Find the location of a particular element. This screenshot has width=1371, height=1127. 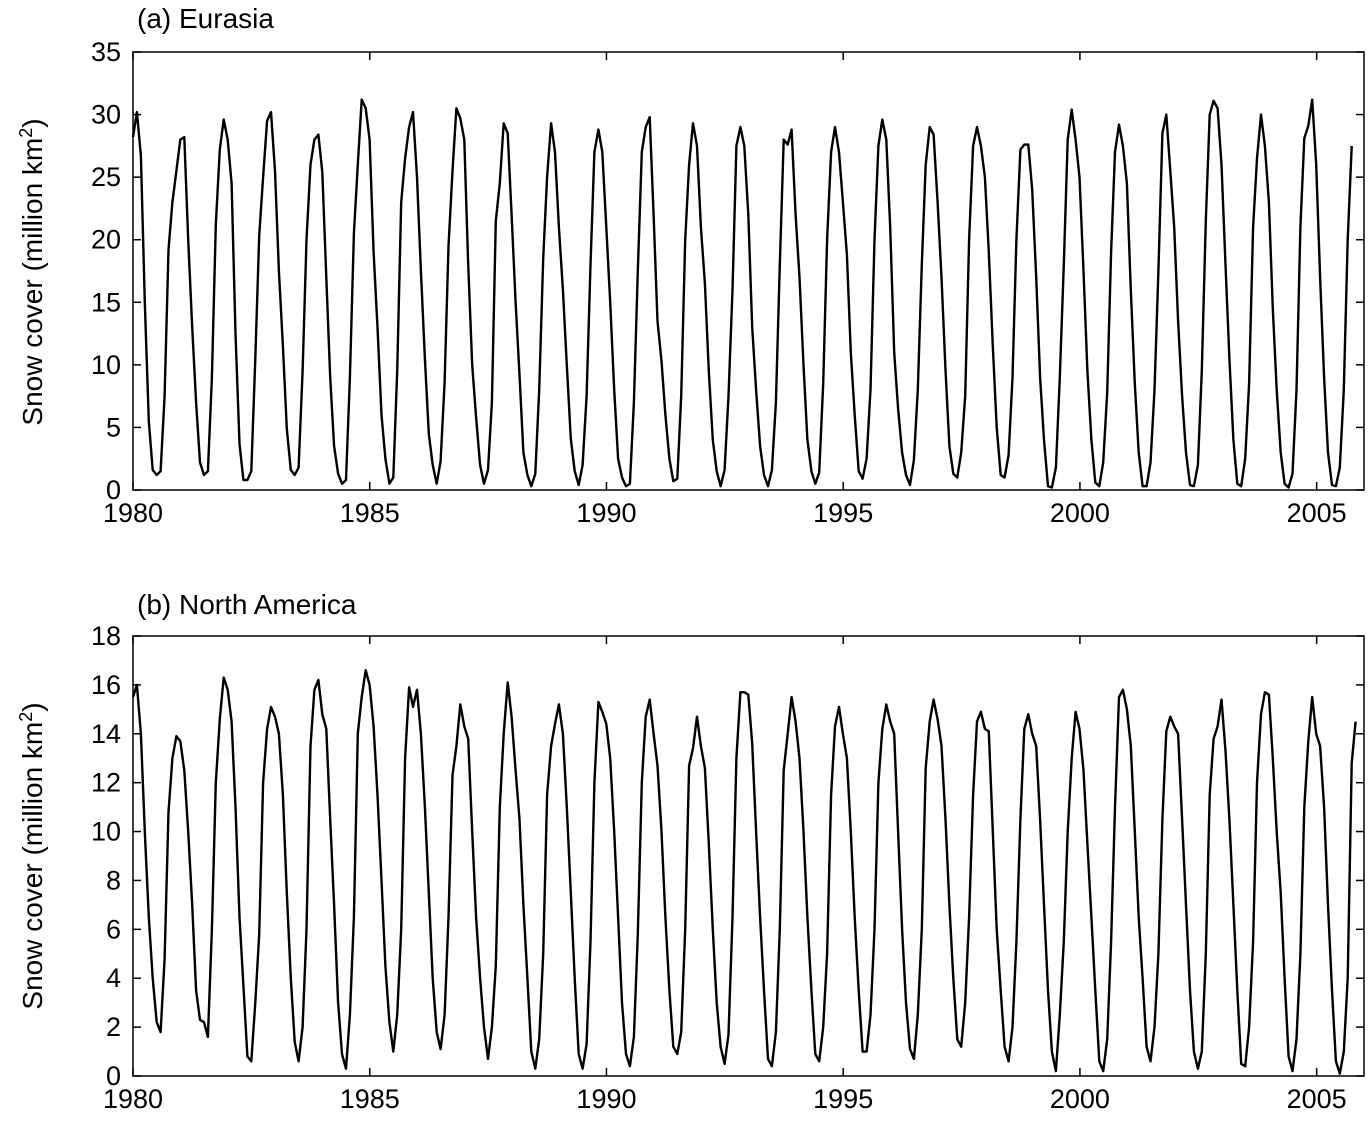

x-tick-label-north-america: 2005 is located at coordinates (1317, 1099).